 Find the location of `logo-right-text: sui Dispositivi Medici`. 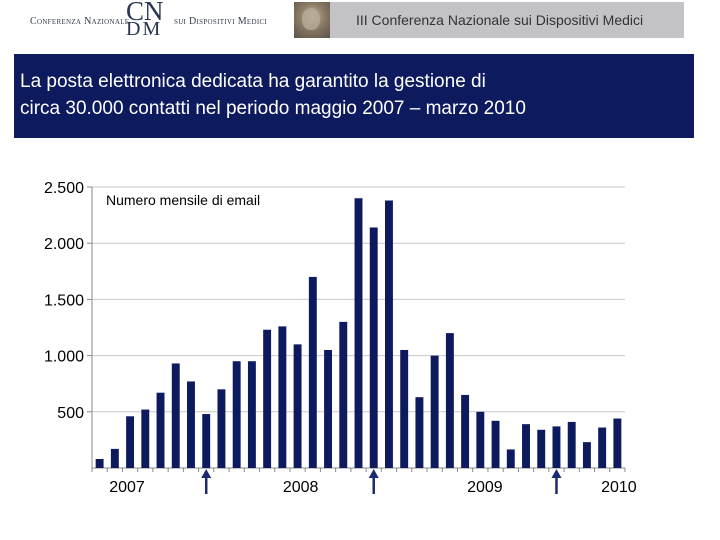

logo-right-text: sui Dispositivi Medici is located at coordinates (221, 21).